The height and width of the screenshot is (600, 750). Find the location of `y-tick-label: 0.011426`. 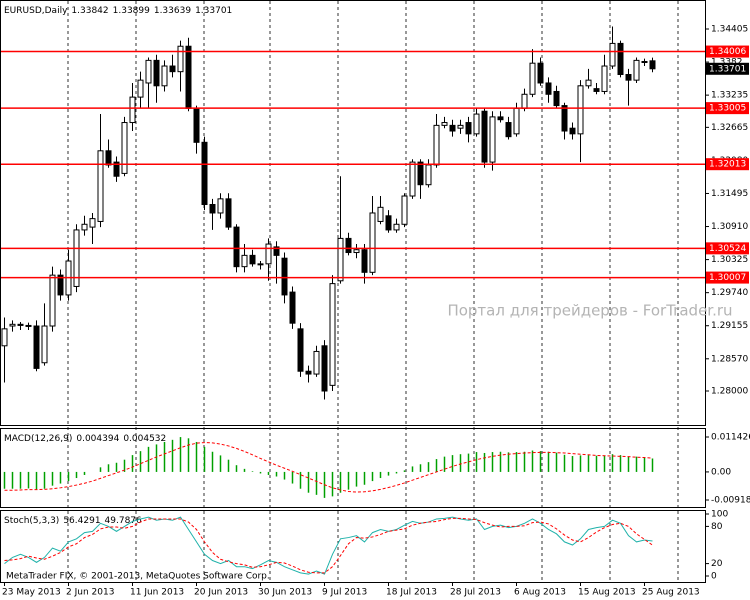

y-tick-label: 0.011426 is located at coordinates (730, 438).